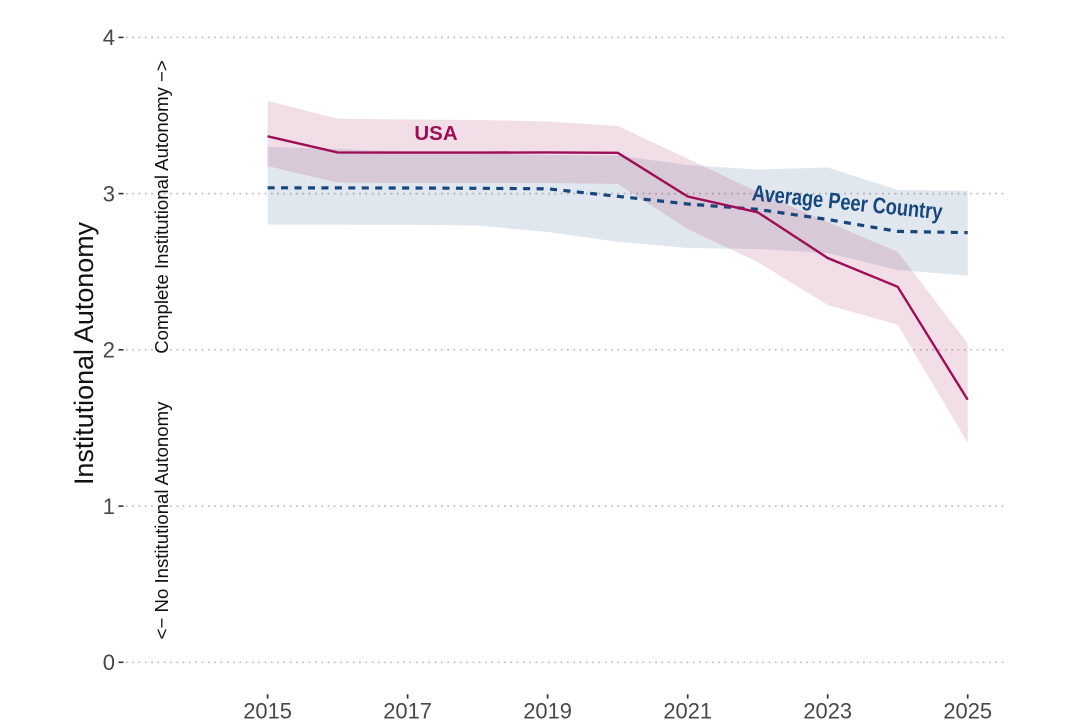 Image resolution: width=1069 pixels, height=726 pixels. I want to click on svg-text: USA, so click(435, 133).